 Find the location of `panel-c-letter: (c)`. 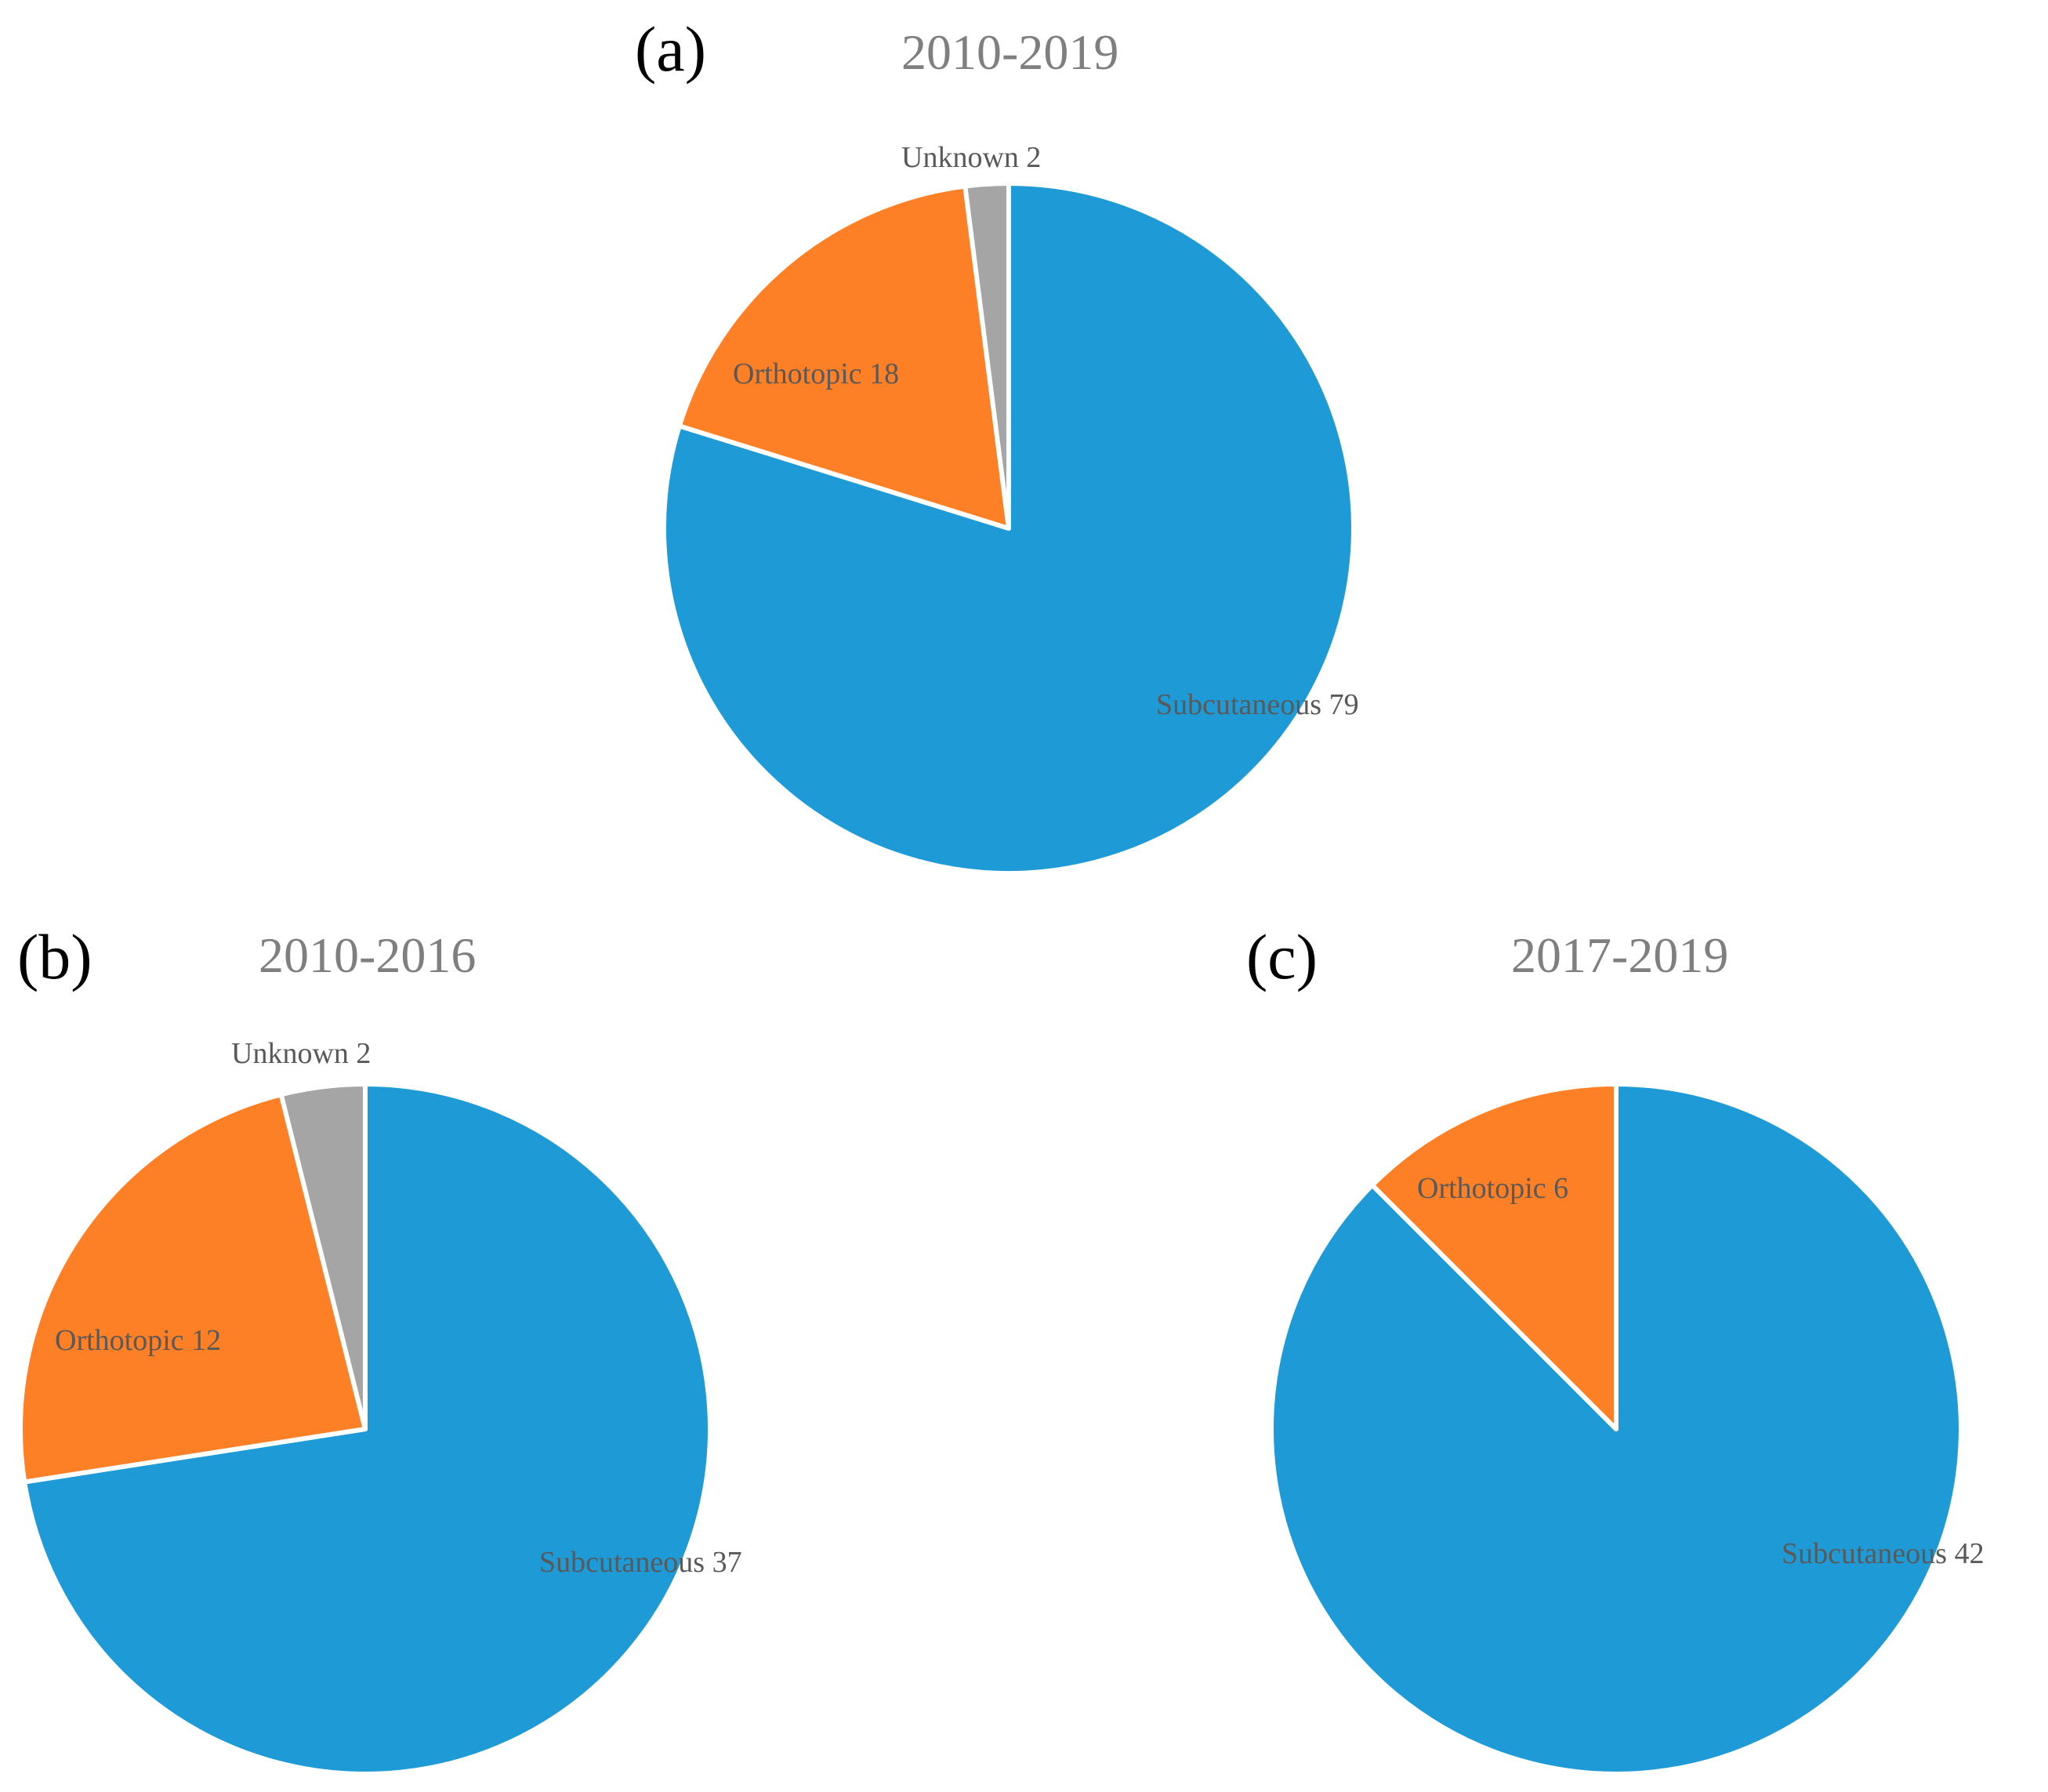

panel-c-letter: (c) is located at coordinates (1282, 956).